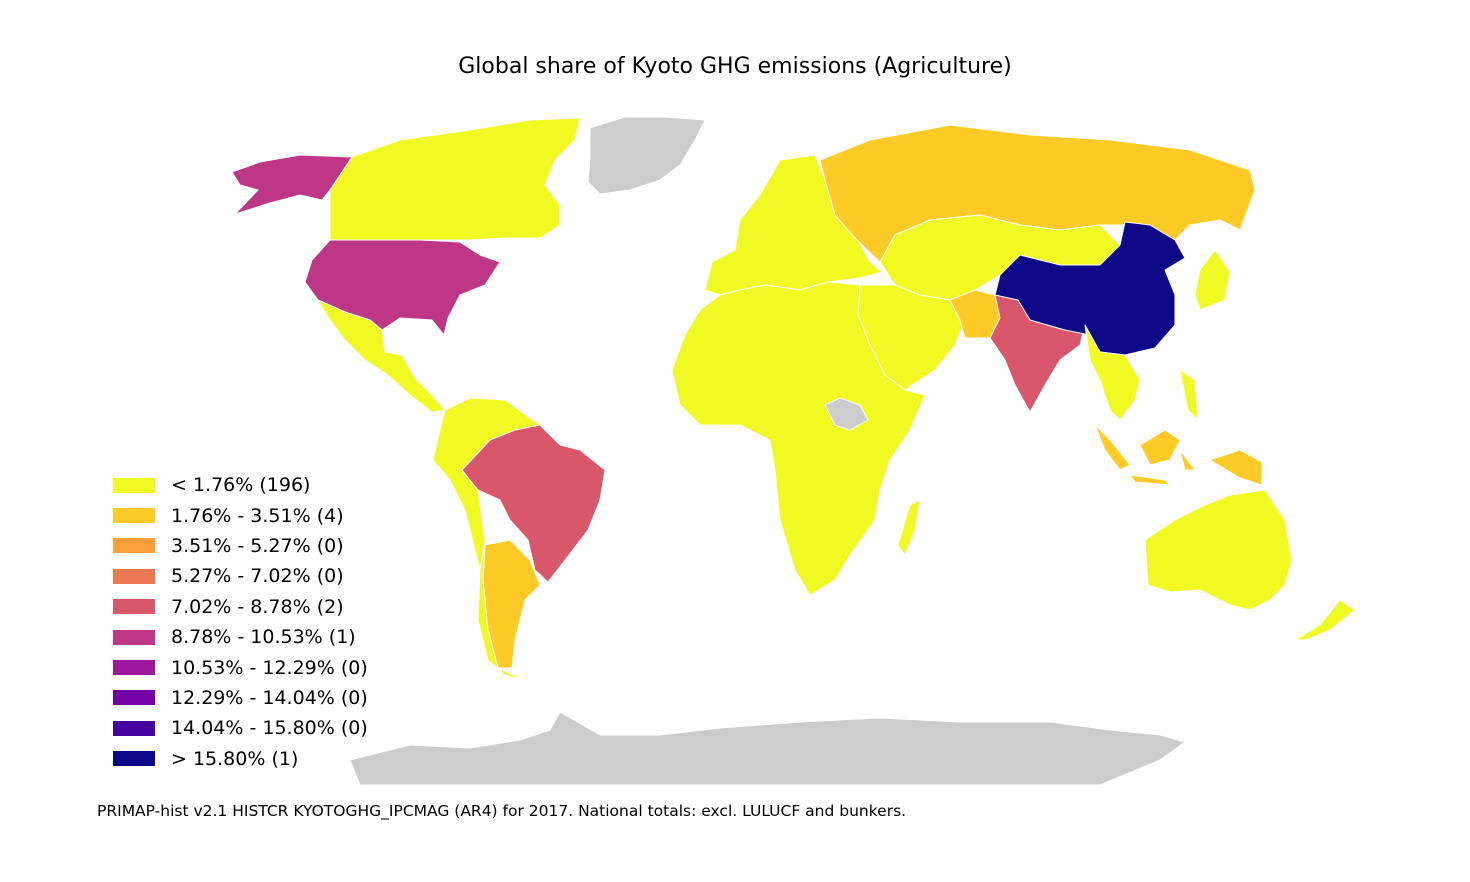 The width and height of the screenshot is (1470, 882). I want to click on region-southeast-asia, so click(1141, 372).